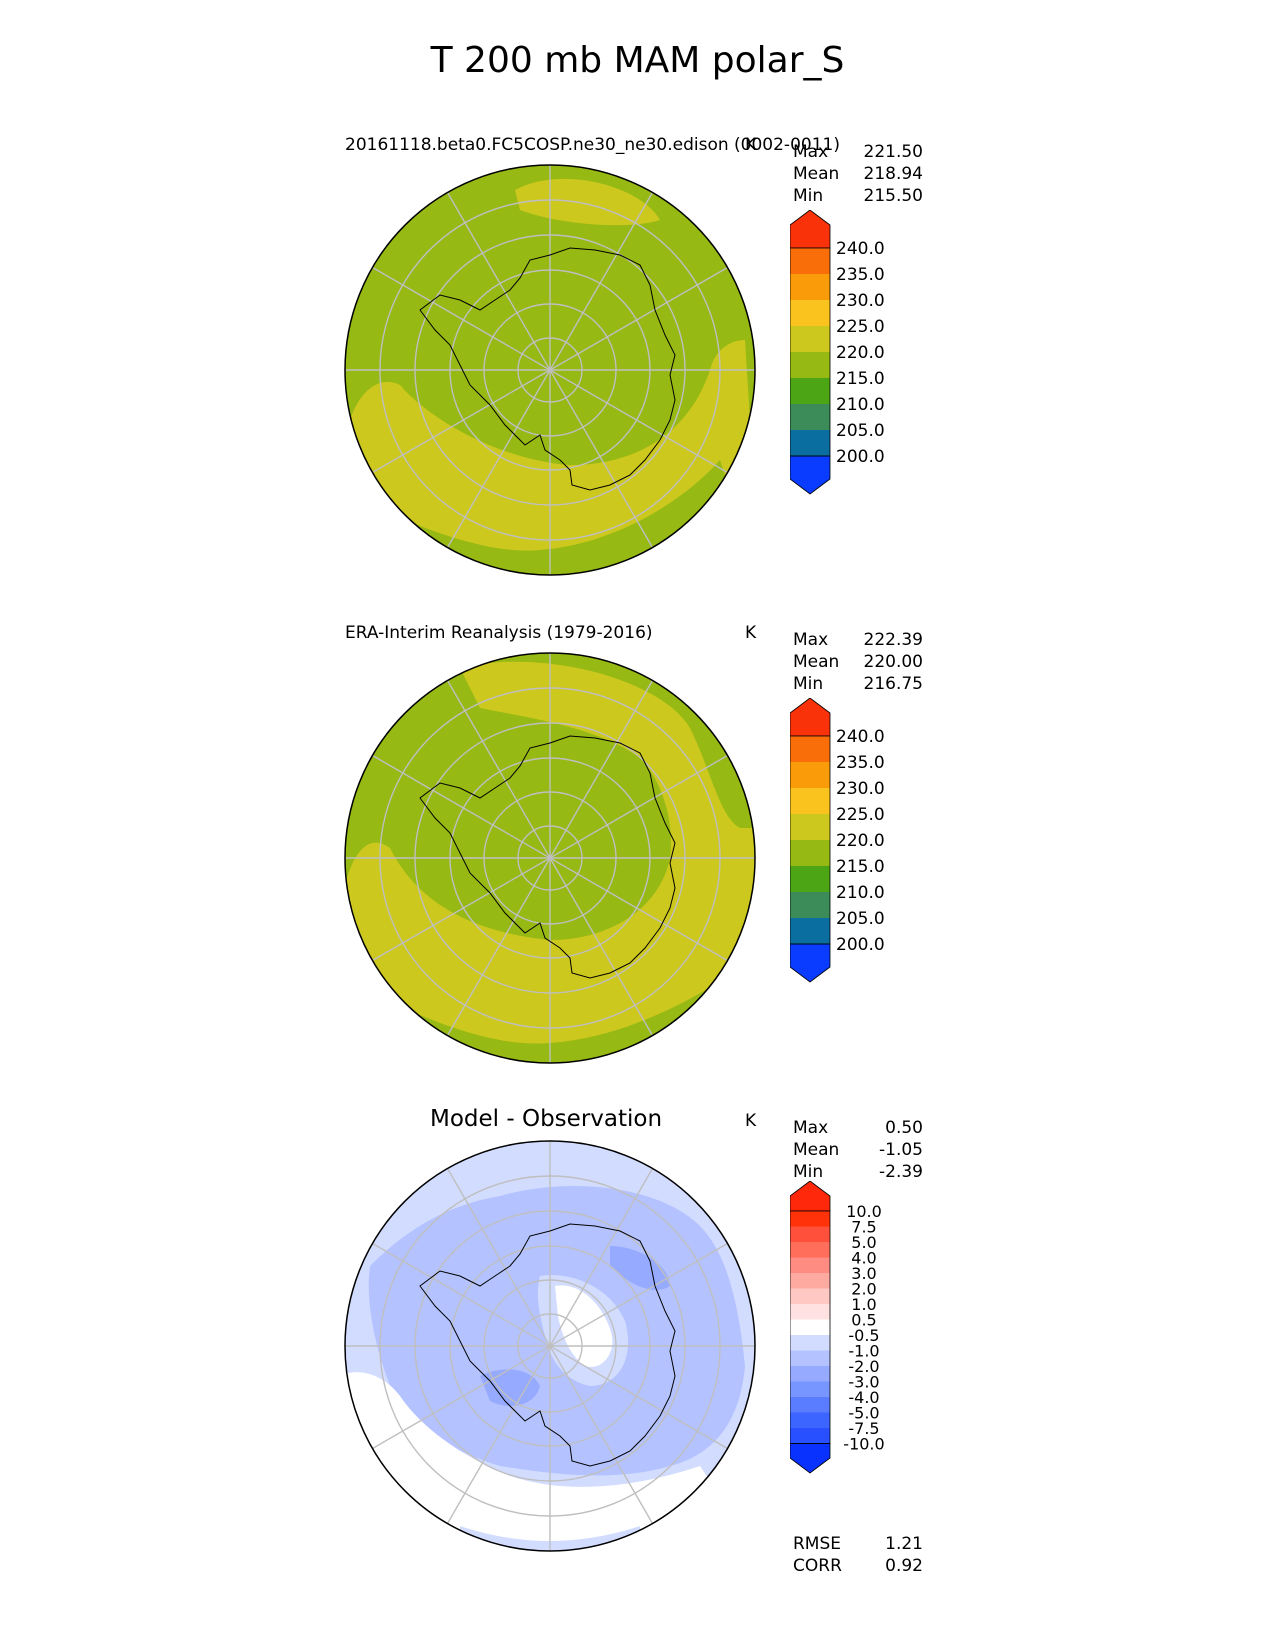 The width and height of the screenshot is (1275, 1650). Describe the element at coordinates (863, 1304) in the screenshot. I see `colorbar-tick-label: 1.0` at that location.